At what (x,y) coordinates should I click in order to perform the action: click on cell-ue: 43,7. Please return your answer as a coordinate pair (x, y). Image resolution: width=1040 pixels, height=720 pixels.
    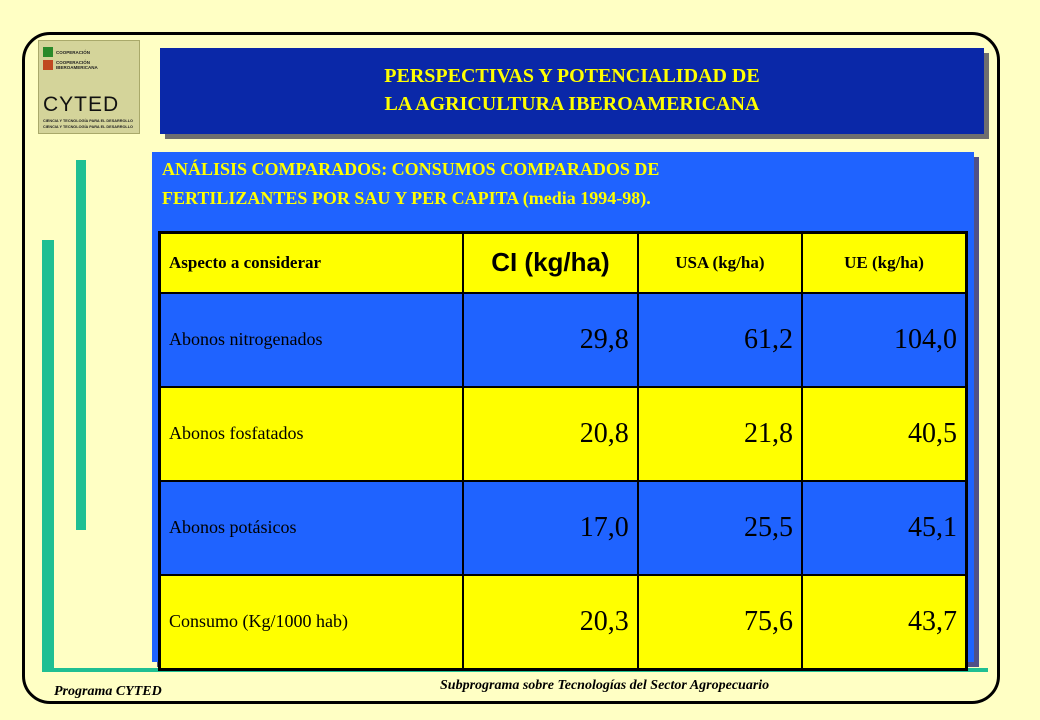
    Looking at the image, I should click on (884, 621).